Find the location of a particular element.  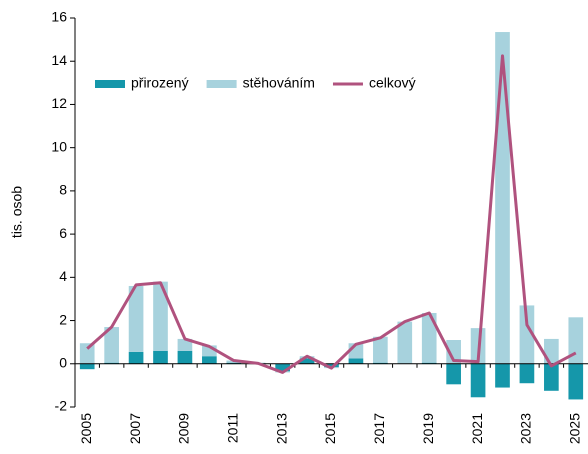

x-tick-label: 2015 is located at coordinates (330, 428).